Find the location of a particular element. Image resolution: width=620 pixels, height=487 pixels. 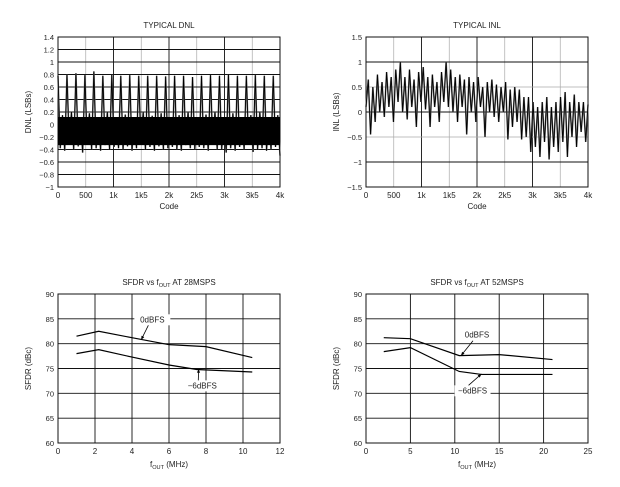

series-line-inl is located at coordinates (477, 110).